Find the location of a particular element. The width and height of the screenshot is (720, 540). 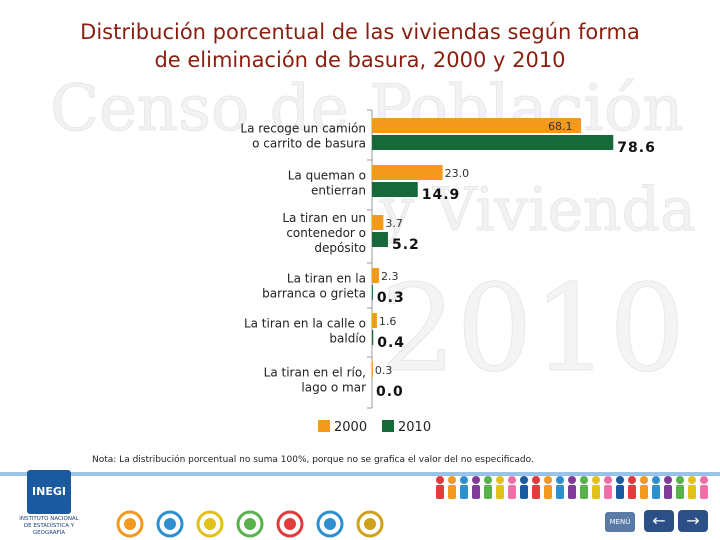

data-label-2000: 68.1 is located at coordinates (560, 126).